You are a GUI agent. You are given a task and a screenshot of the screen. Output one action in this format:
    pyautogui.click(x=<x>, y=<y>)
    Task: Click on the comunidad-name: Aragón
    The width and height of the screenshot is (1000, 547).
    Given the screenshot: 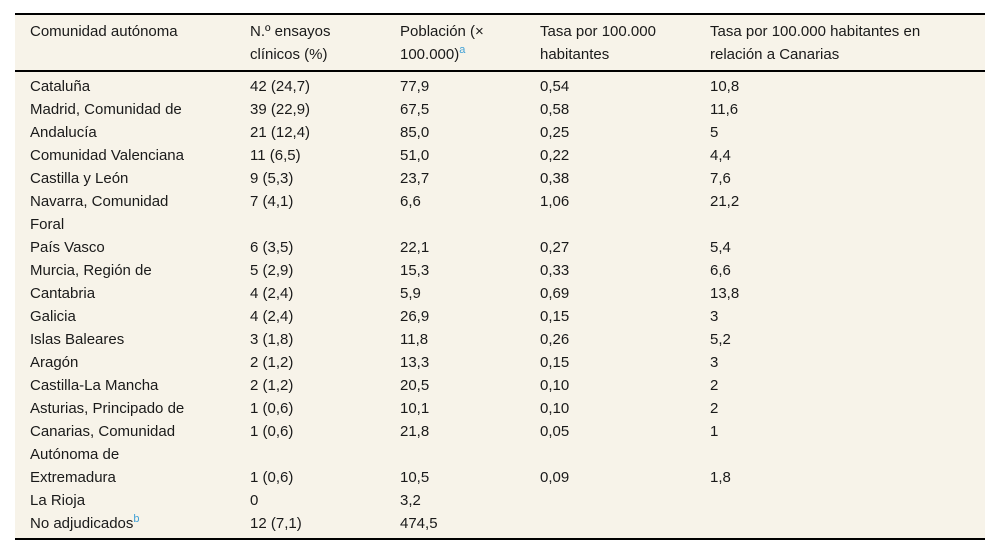 What is the action you would take?
    pyautogui.click(x=54, y=362)
    